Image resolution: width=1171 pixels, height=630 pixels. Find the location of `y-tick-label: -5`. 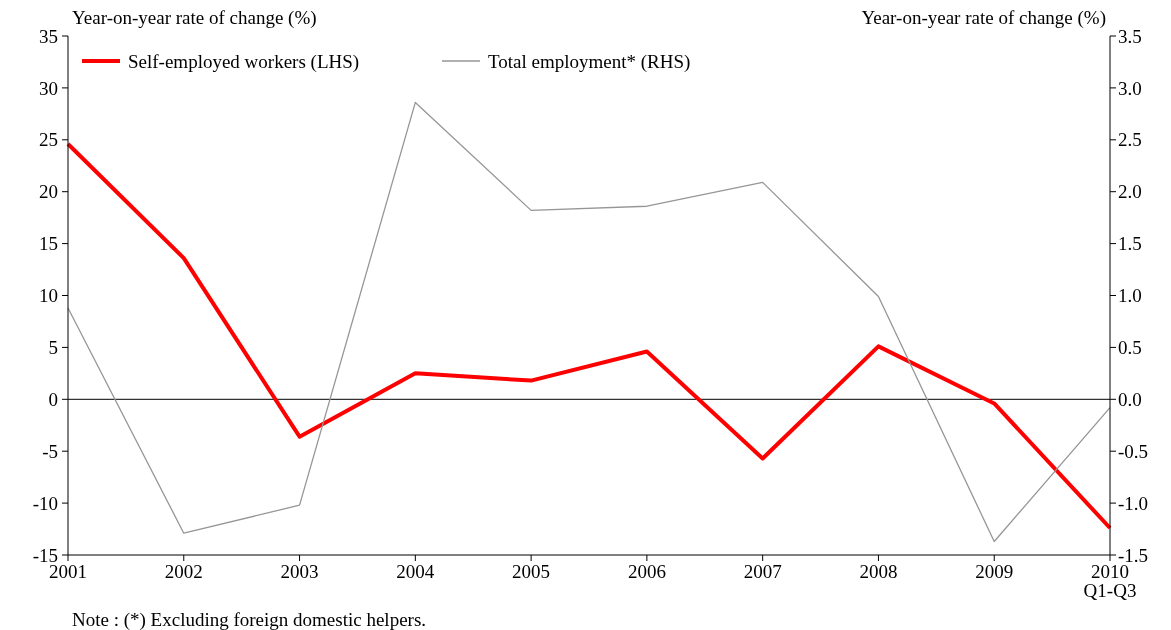

y-tick-label: -5 is located at coordinates (50, 451).